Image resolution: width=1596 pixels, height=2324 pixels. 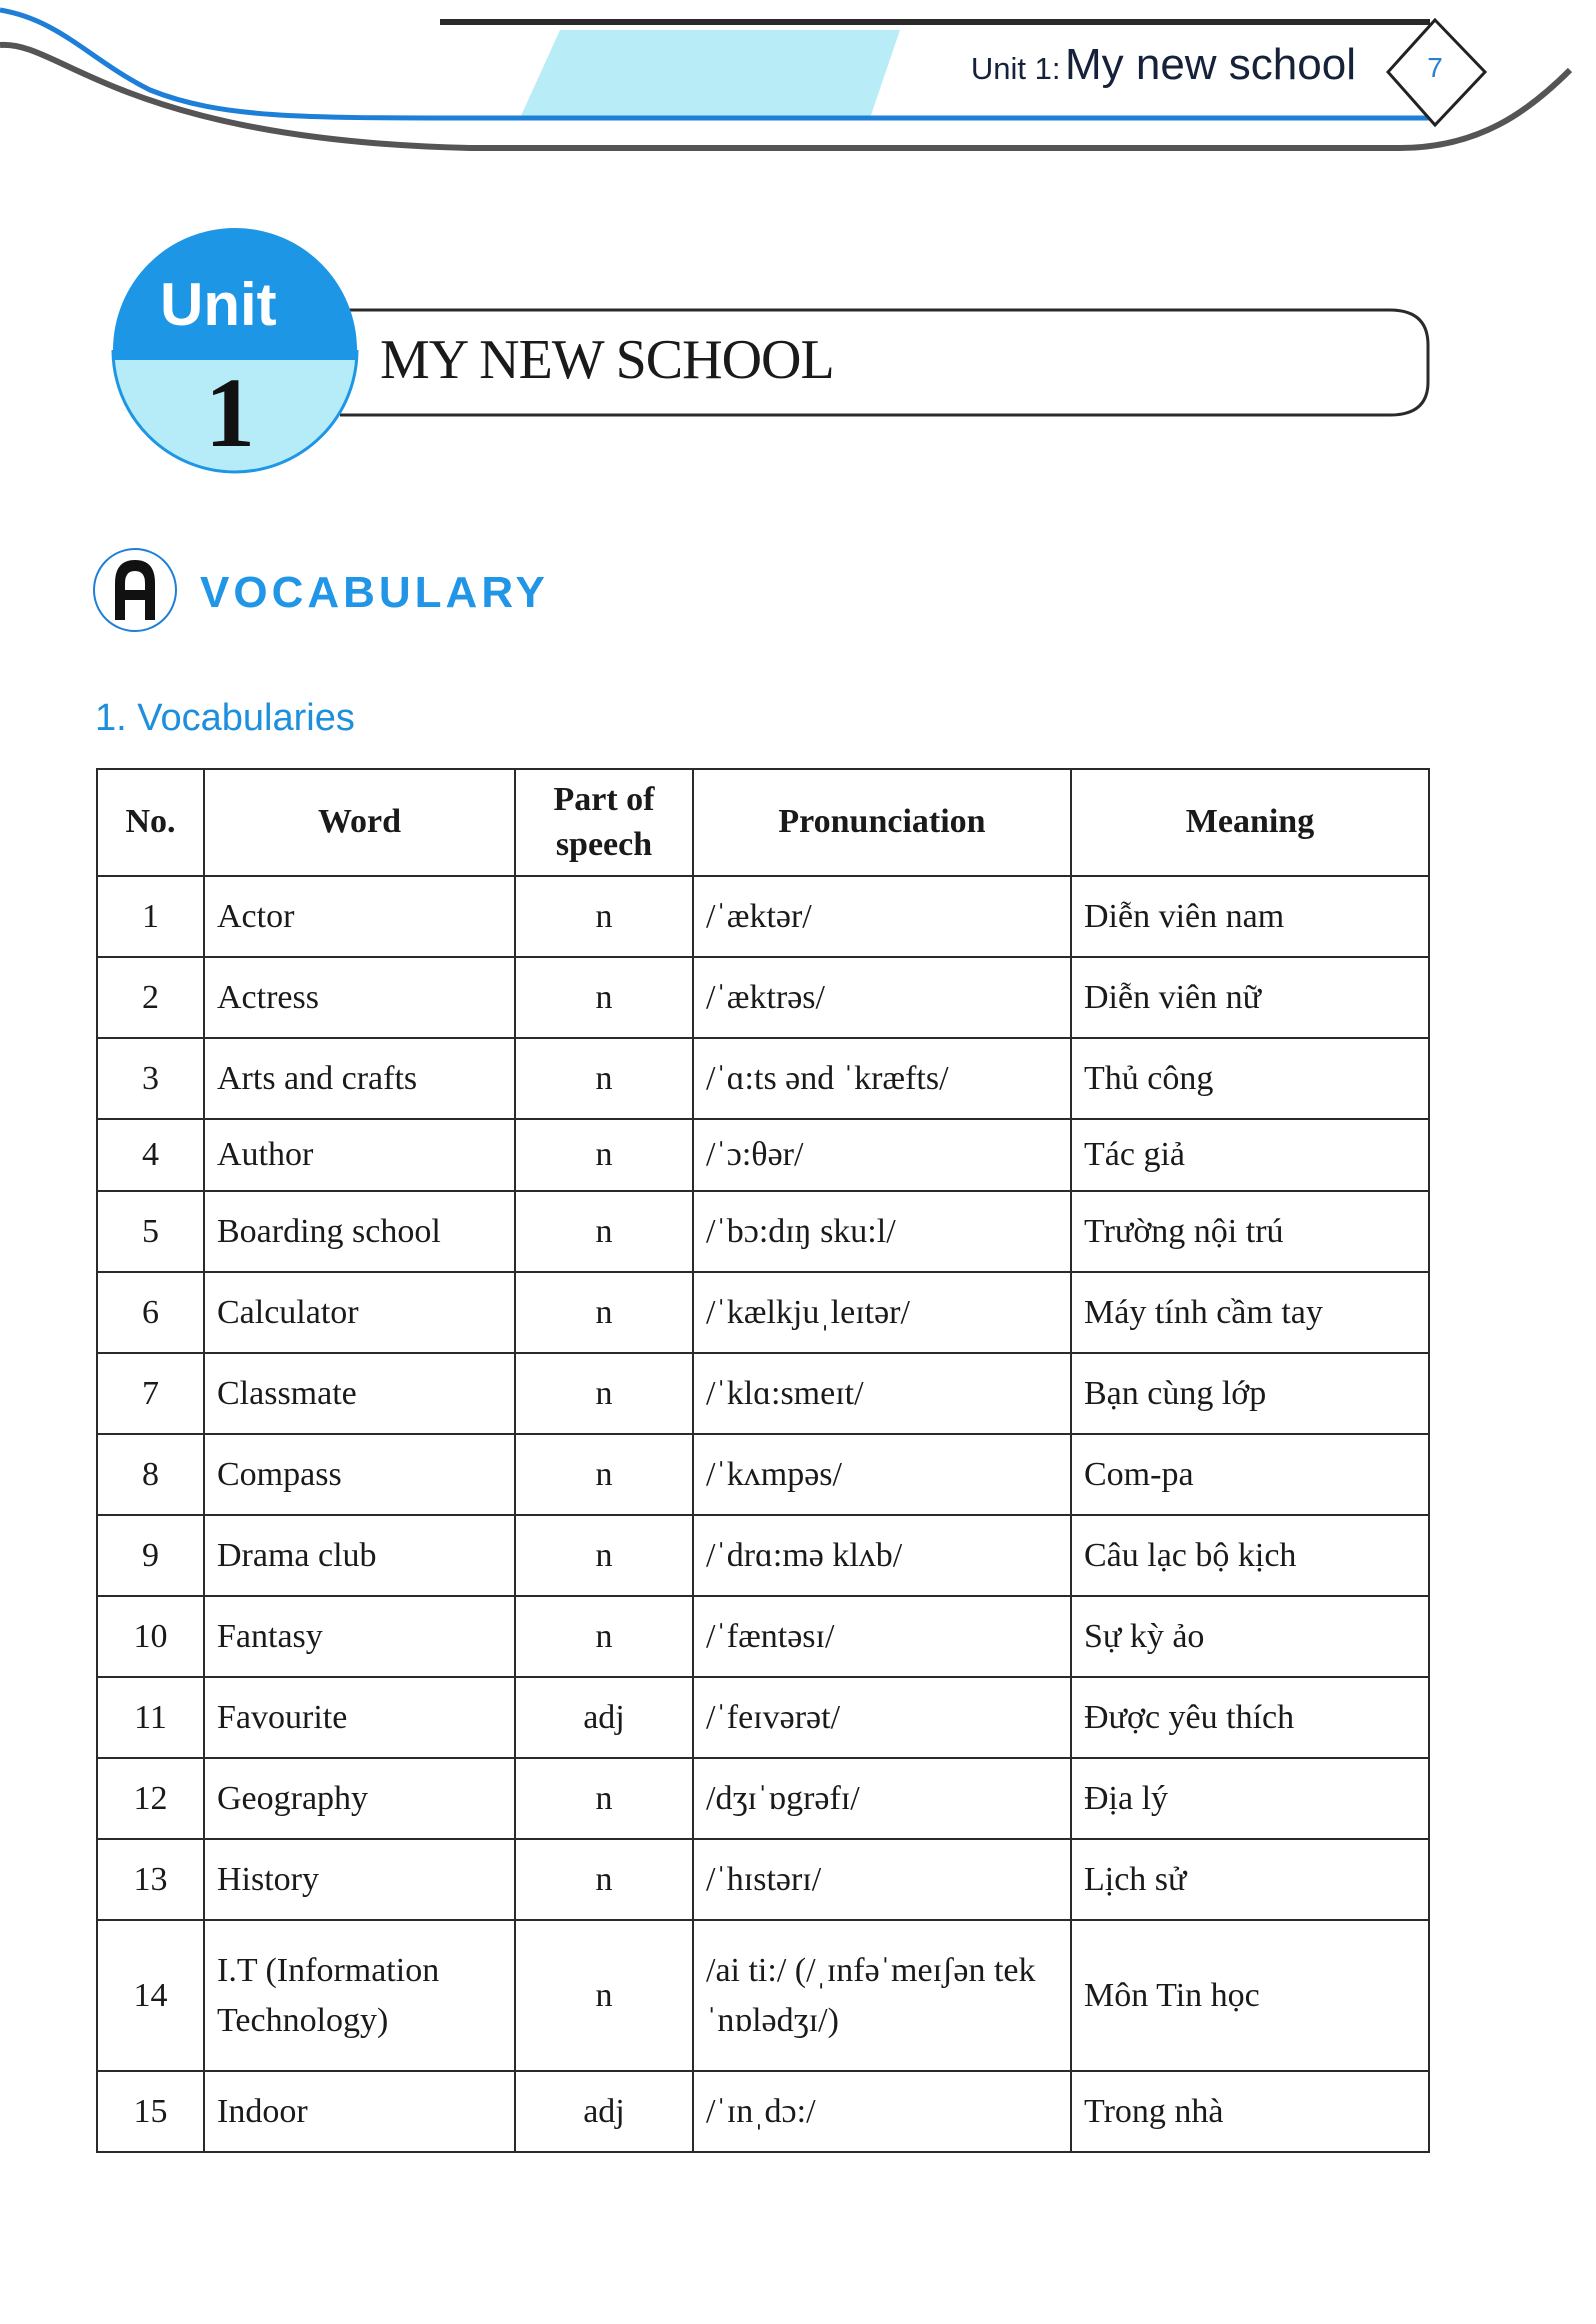 What do you see at coordinates (882, 1078) in the screenshot?
I see `cell-pronunciation: /ˈɑ:ts ənd ˈkræfts/` at bounding box center [882, 1078].